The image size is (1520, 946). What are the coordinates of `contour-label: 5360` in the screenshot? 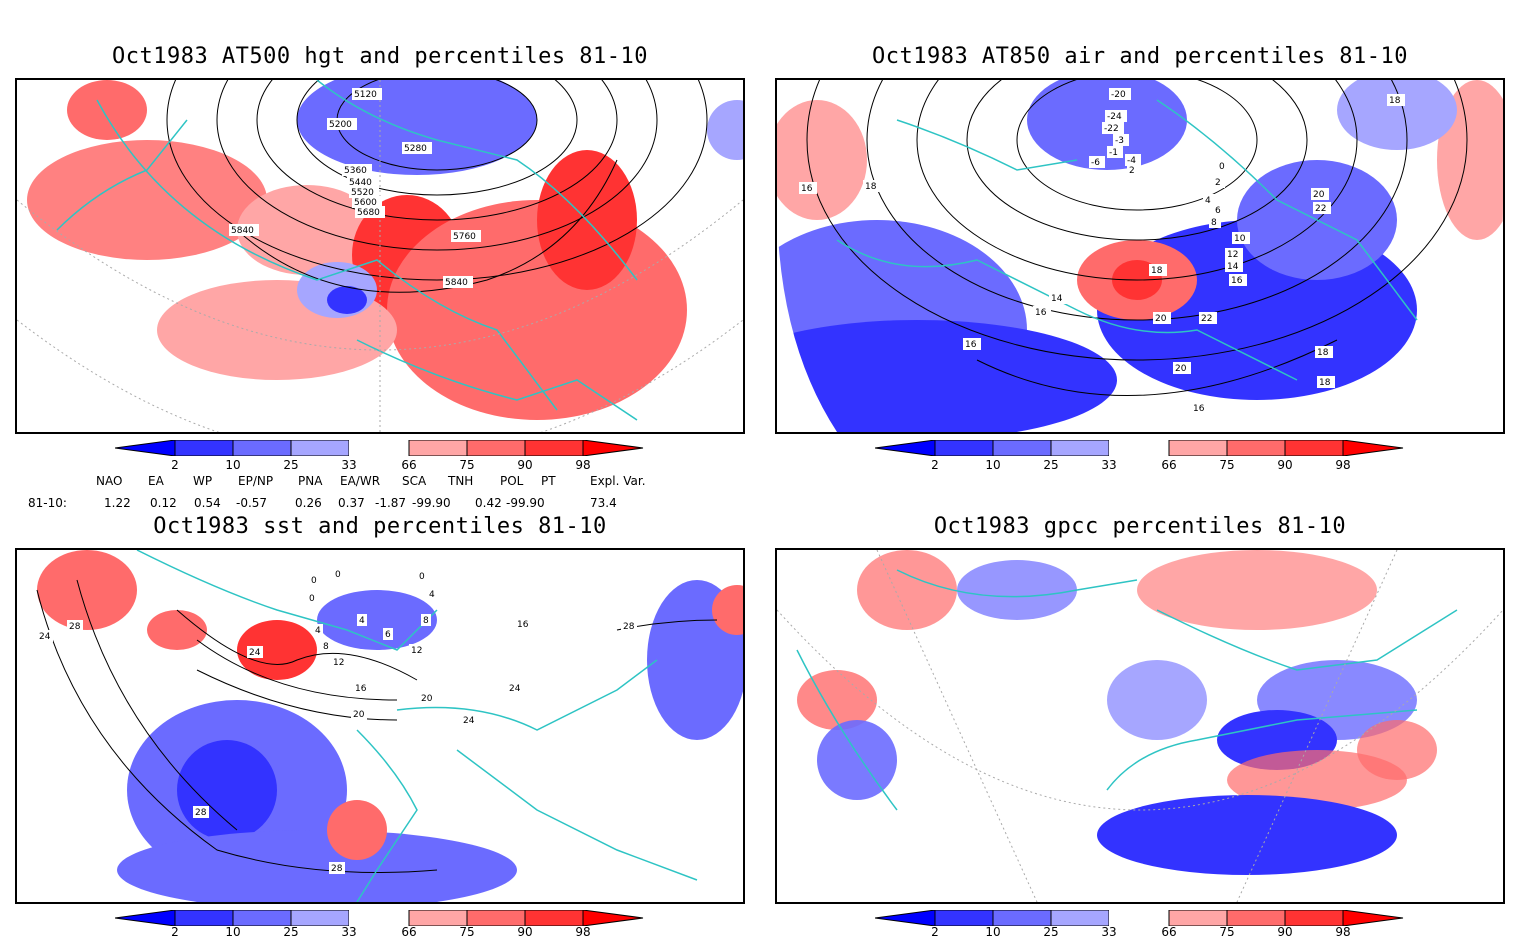 It's located at (355, 171).